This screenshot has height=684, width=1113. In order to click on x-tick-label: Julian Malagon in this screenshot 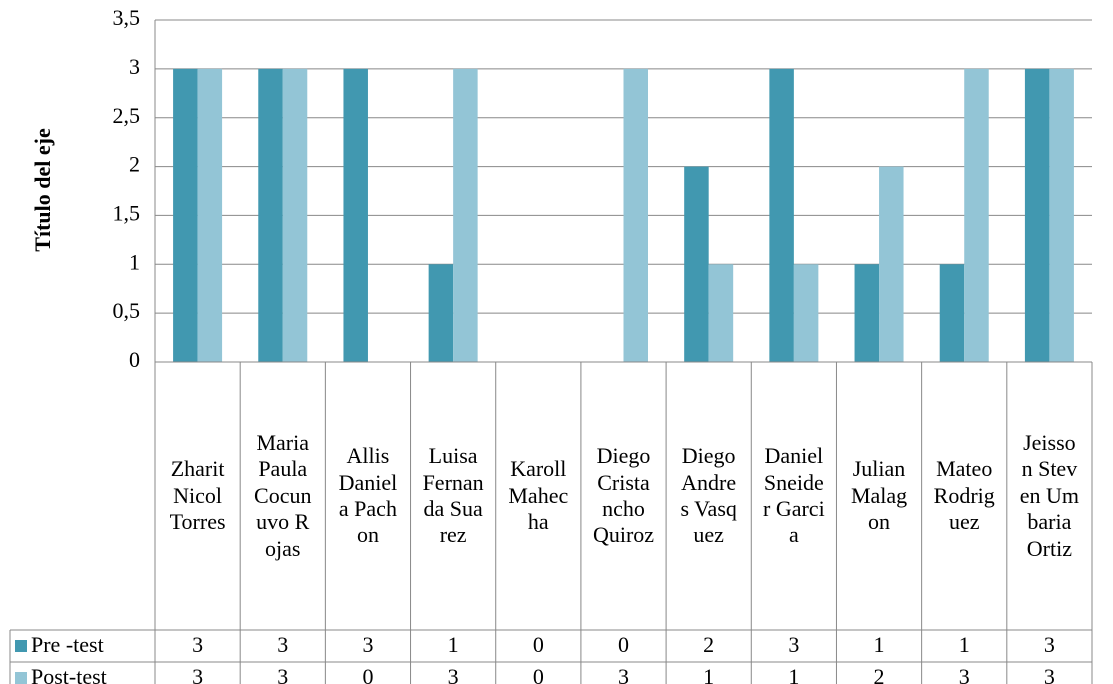, I will do `click(879, 495)`.